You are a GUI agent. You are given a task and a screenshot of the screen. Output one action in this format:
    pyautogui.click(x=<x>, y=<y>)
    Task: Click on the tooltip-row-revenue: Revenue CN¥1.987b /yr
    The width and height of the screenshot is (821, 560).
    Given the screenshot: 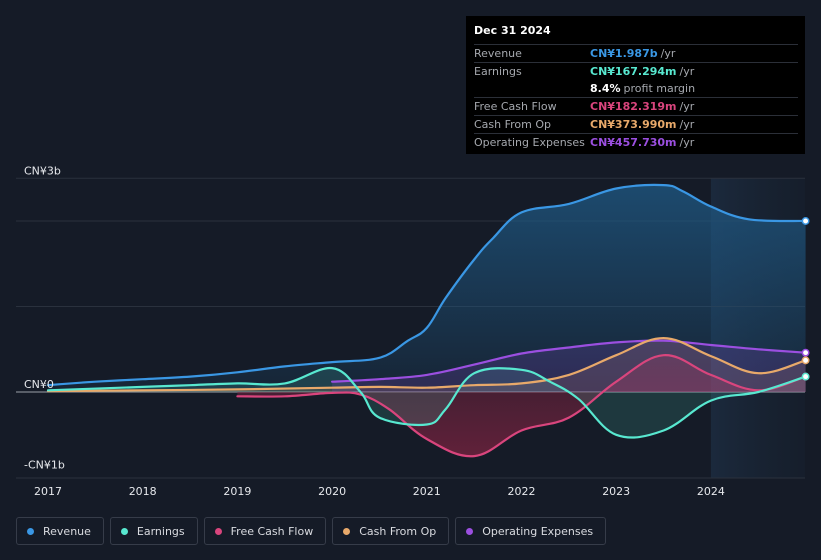 What is the action you would take?
    pyautogui.click(x=636, y=53)
    